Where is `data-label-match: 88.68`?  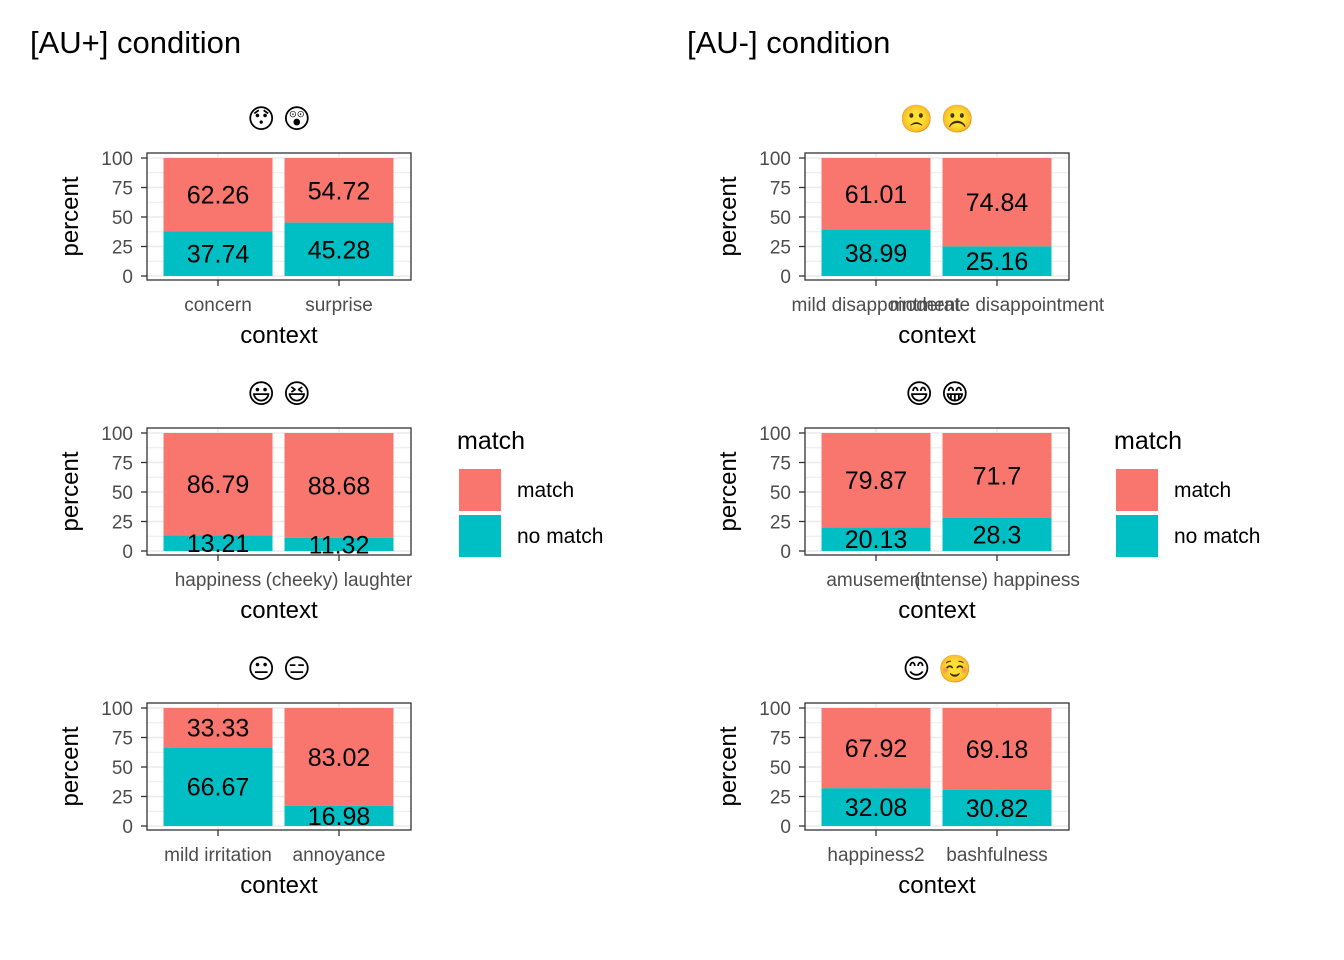 data-label-match: 88.68 is located at coordinates (339, 486).